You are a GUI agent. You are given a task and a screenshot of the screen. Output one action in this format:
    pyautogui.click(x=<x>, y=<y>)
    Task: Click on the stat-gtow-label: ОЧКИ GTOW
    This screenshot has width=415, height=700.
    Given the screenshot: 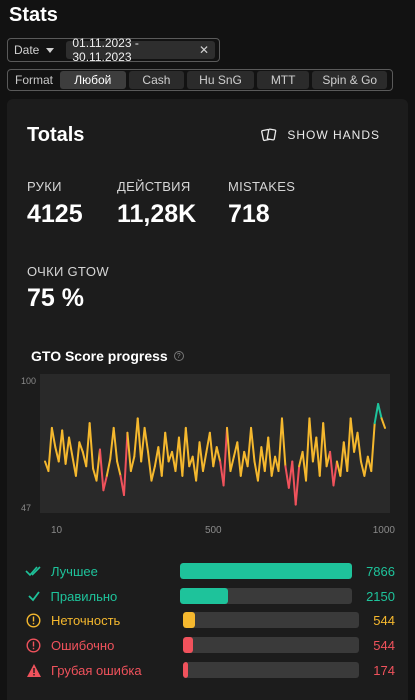 What is the action you would take?
    pyautogui.click(x=68, y=271)
    